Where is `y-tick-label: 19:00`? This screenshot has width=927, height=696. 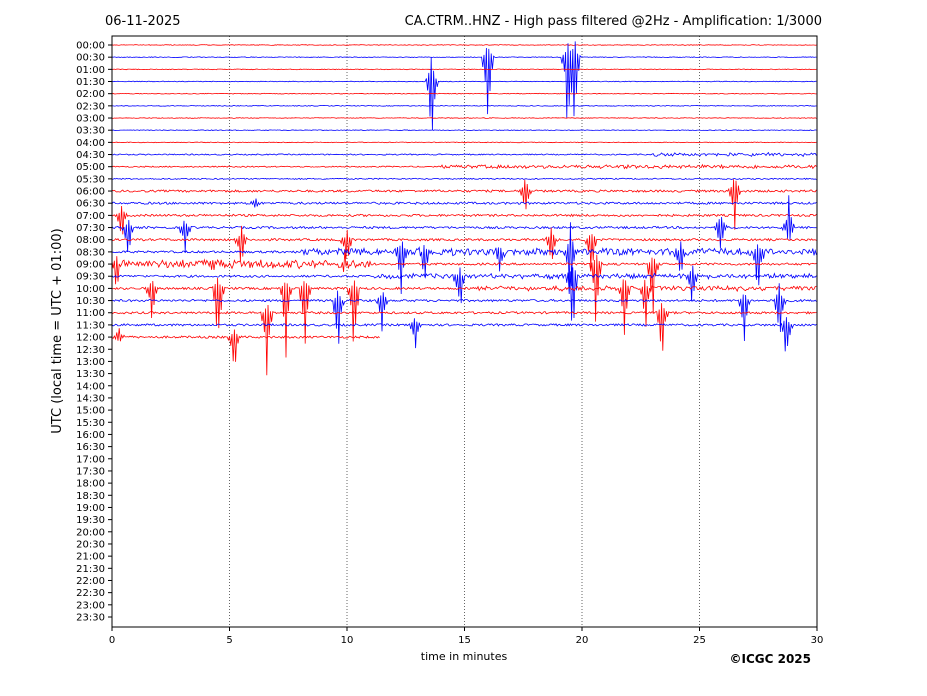
y-tick-label: 19:00 is located at coordinates (90, 508).